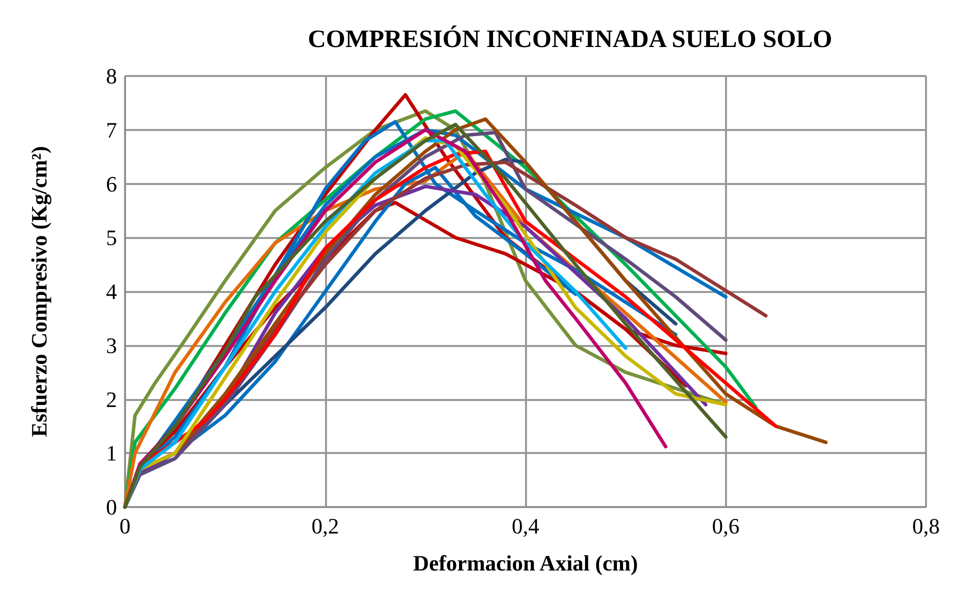 Image resolution: width=970 pixels, height=614 pixels. What do you see at coordinates (111, 183) in the screenshot?
I see `y-tick-label: 6` at bounding box center [111, 183].